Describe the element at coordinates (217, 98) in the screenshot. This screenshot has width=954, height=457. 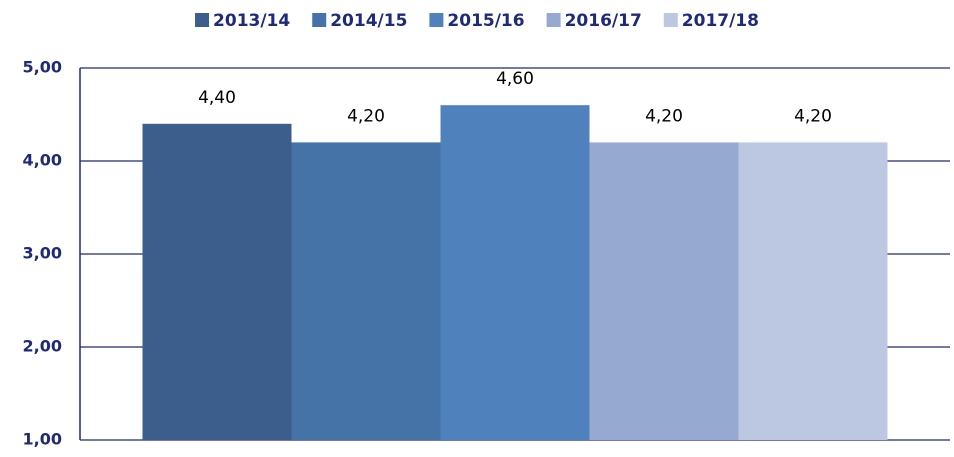
I see `value-label: 4,40` at that location.